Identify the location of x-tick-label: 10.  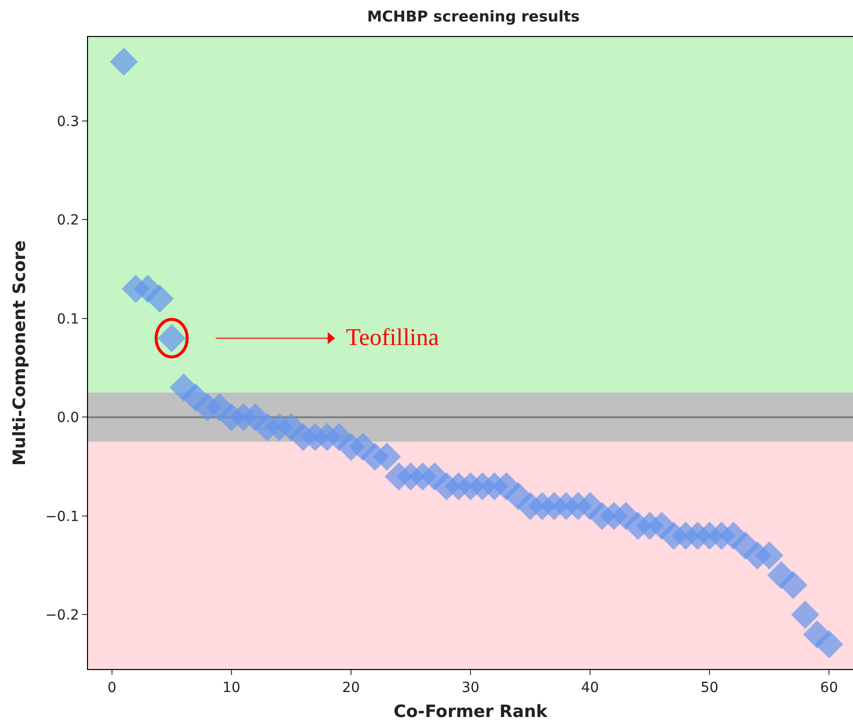
(231, 688).